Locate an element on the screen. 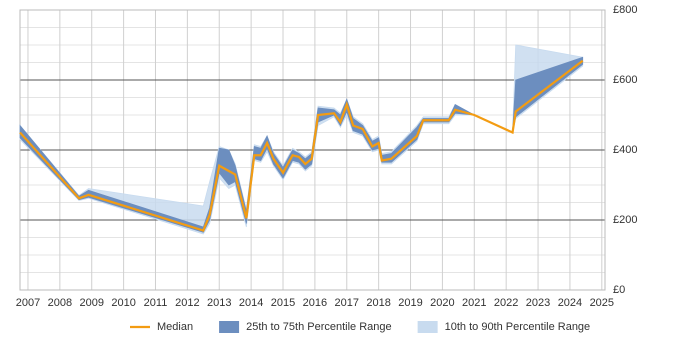 Image resolution: width=700 pixels, height=350 pixels. x-tick-label: 2012 is located at coordinates (187, 303).